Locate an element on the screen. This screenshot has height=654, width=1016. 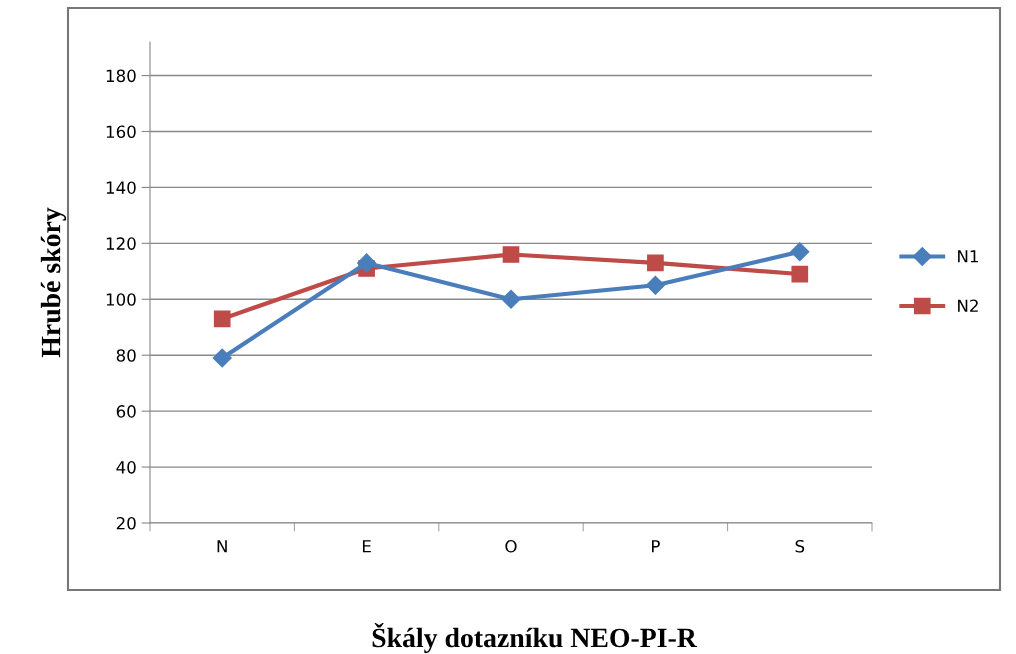
x-tick-label: E is located at coordinates (366, 546).